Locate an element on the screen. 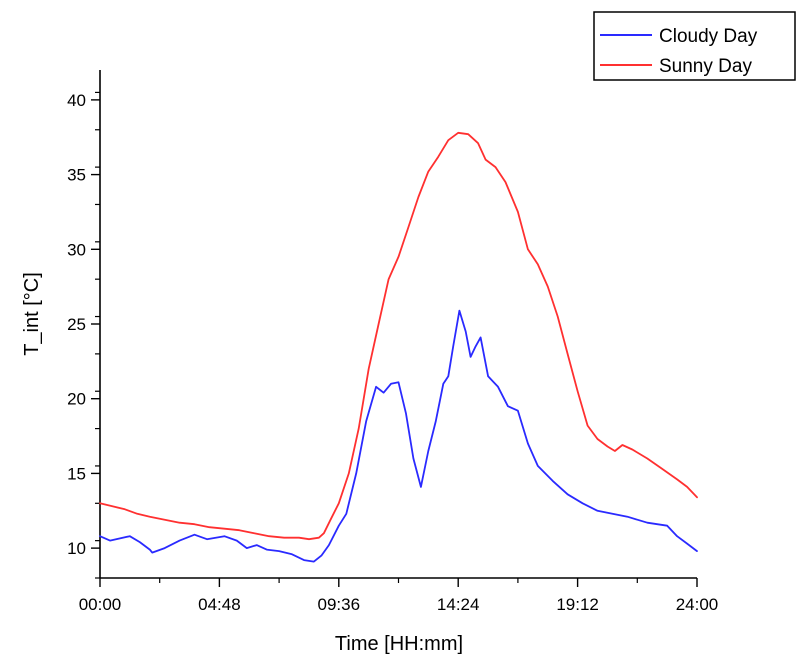 The height and width of the screenshot is (668, 800). x-tick-label: 09:36 is located at coordinates (339, 604).